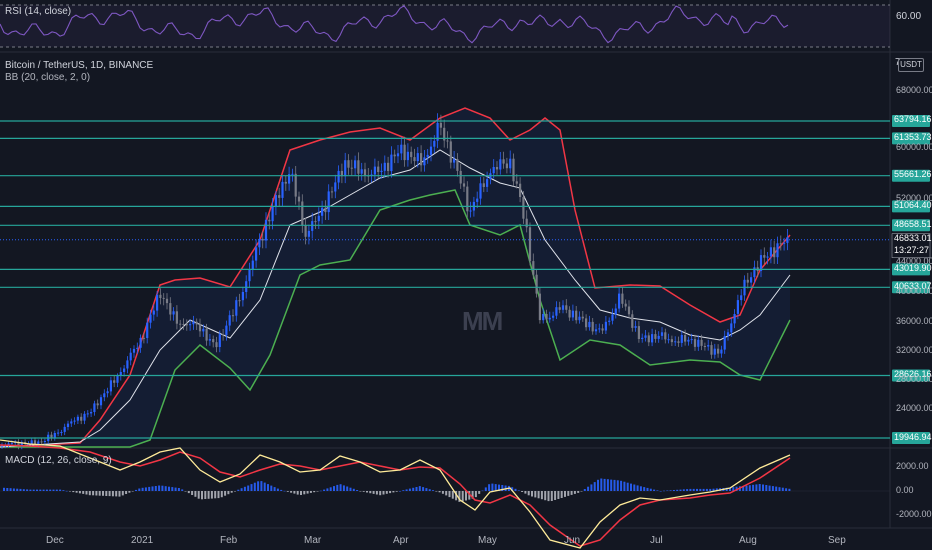 The height and width of the screenshot is (550, 932). Describe the element at coordinates (905, 490) in the screenshot. I see `macd-tick-label: 0.00` at that location.